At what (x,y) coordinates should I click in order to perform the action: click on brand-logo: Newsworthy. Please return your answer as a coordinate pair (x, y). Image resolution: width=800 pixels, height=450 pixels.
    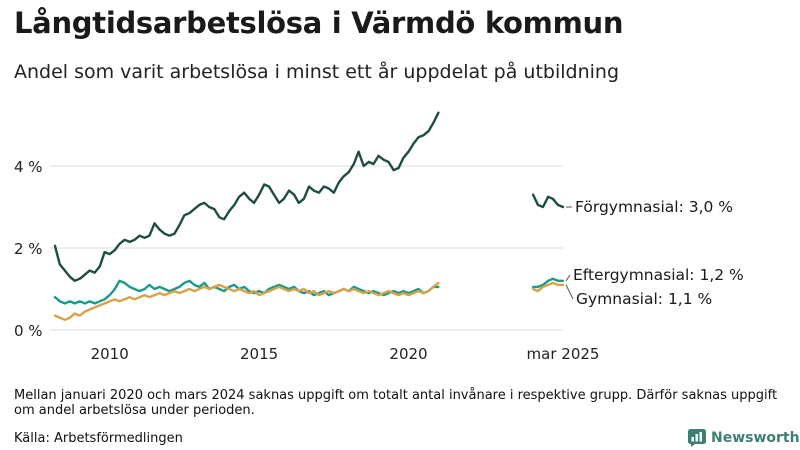
    Looking at the image, I should click on (744, 438).